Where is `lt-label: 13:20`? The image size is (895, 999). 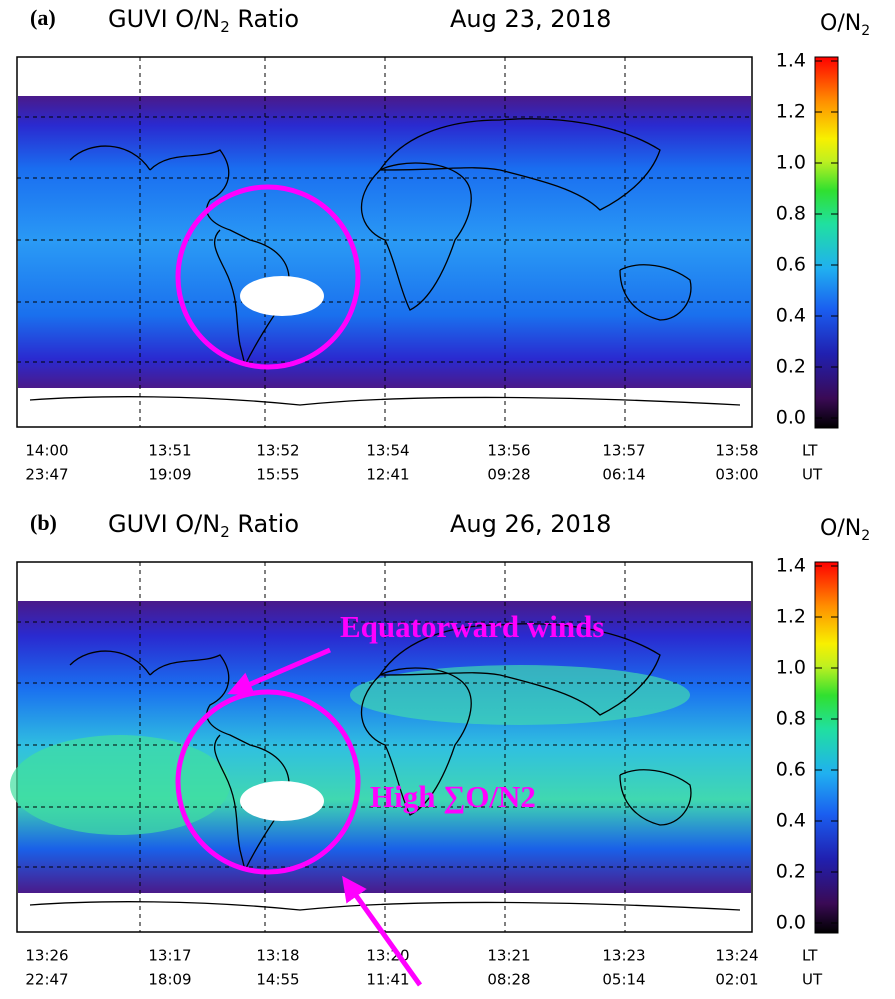 lt-label: 13:20 is located at coordinates (387, 956).